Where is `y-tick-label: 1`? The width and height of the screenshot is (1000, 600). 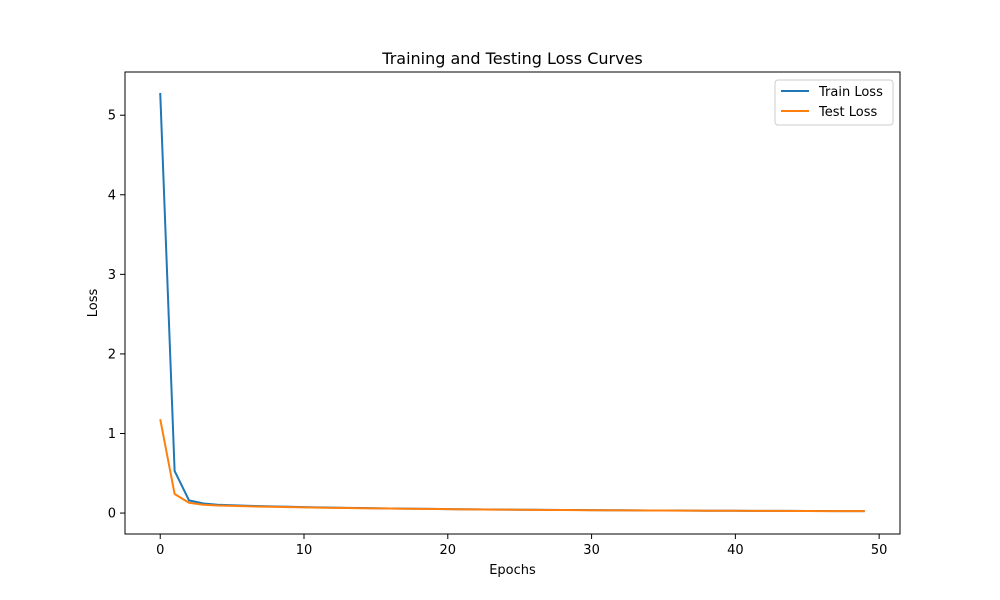 y-tick-label: 1 is located at coordinates (112, 434).